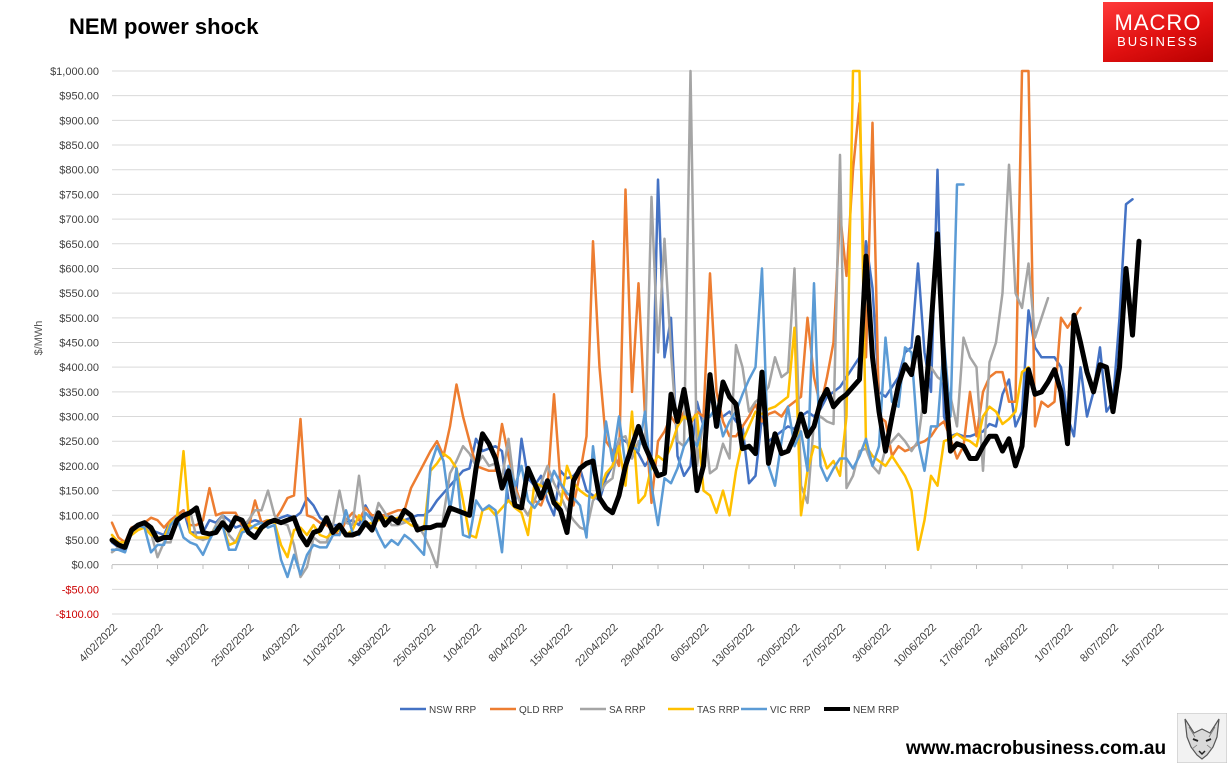 This screenshot has height=765, width=1231. What do you see at coordinates (79, 442) in the screenshot?
I see `y-tick-label: $250.00` at bounding box center [79, 442].